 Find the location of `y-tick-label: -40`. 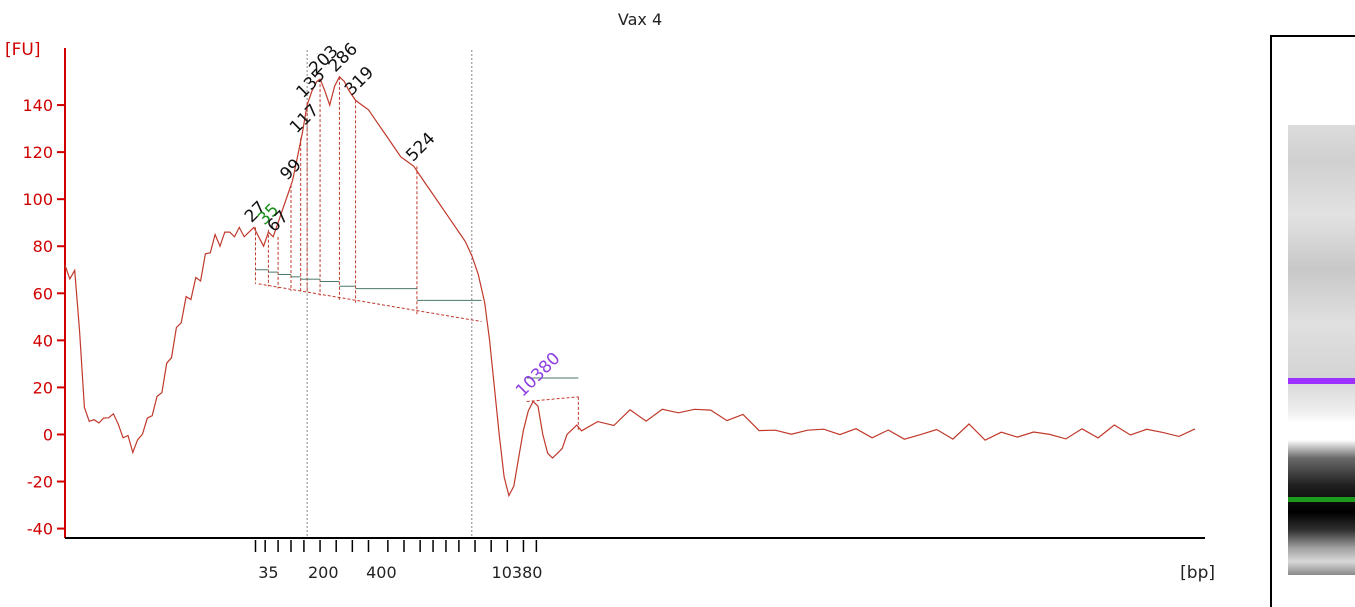

y-tick-label: -40 is located at coordinates (40, 529).